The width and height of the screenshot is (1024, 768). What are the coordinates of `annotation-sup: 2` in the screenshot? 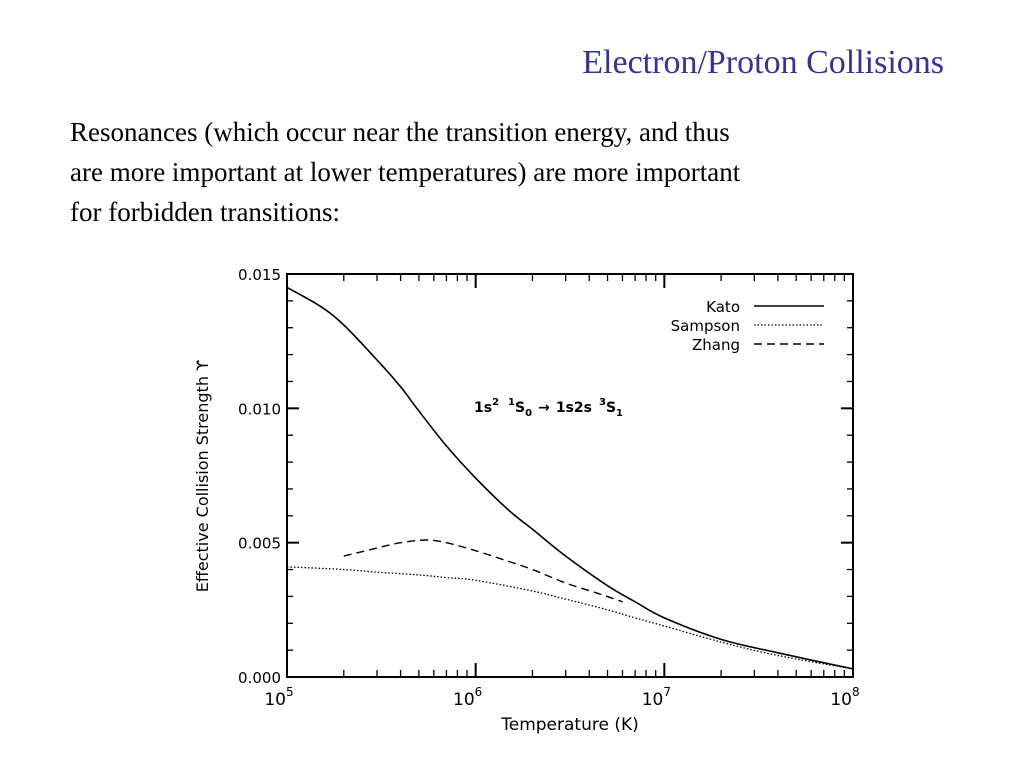 It's located at (495, 402).